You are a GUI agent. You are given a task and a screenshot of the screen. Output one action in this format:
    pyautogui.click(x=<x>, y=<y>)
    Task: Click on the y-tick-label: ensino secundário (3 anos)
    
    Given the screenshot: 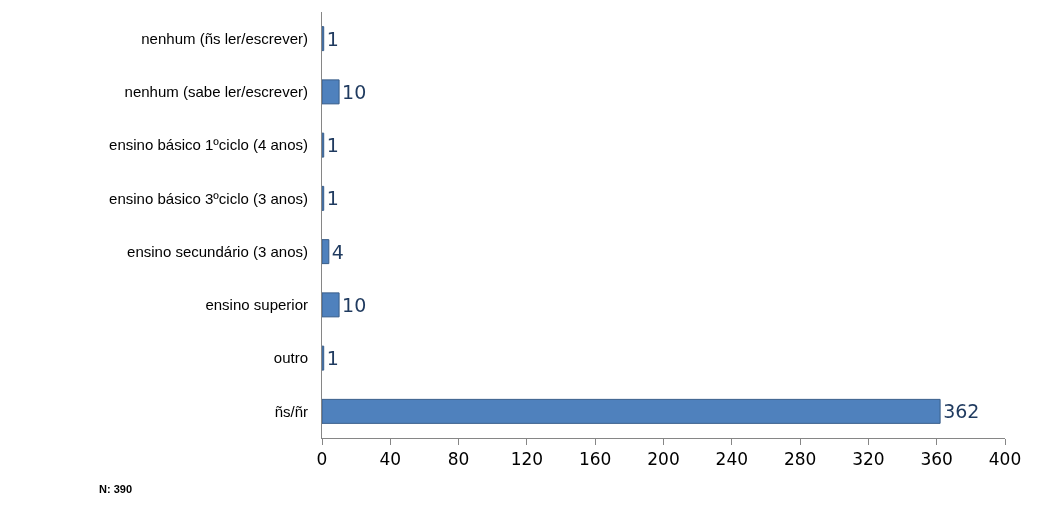 What is the action you would take?
    pyautogui.click(x=217, y=251)
    